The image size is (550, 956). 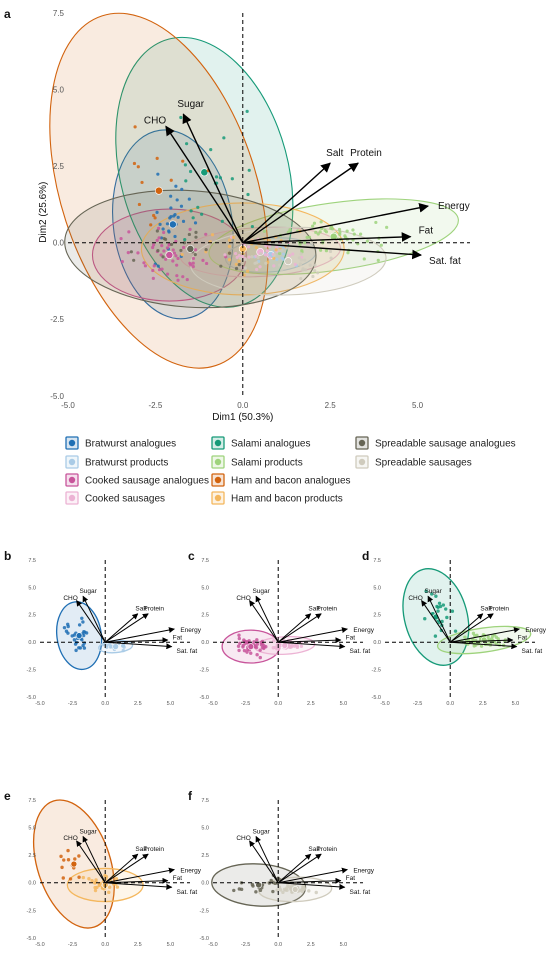 I want to click on loading-arrow-sat-fat, so click(x=312, y=645).